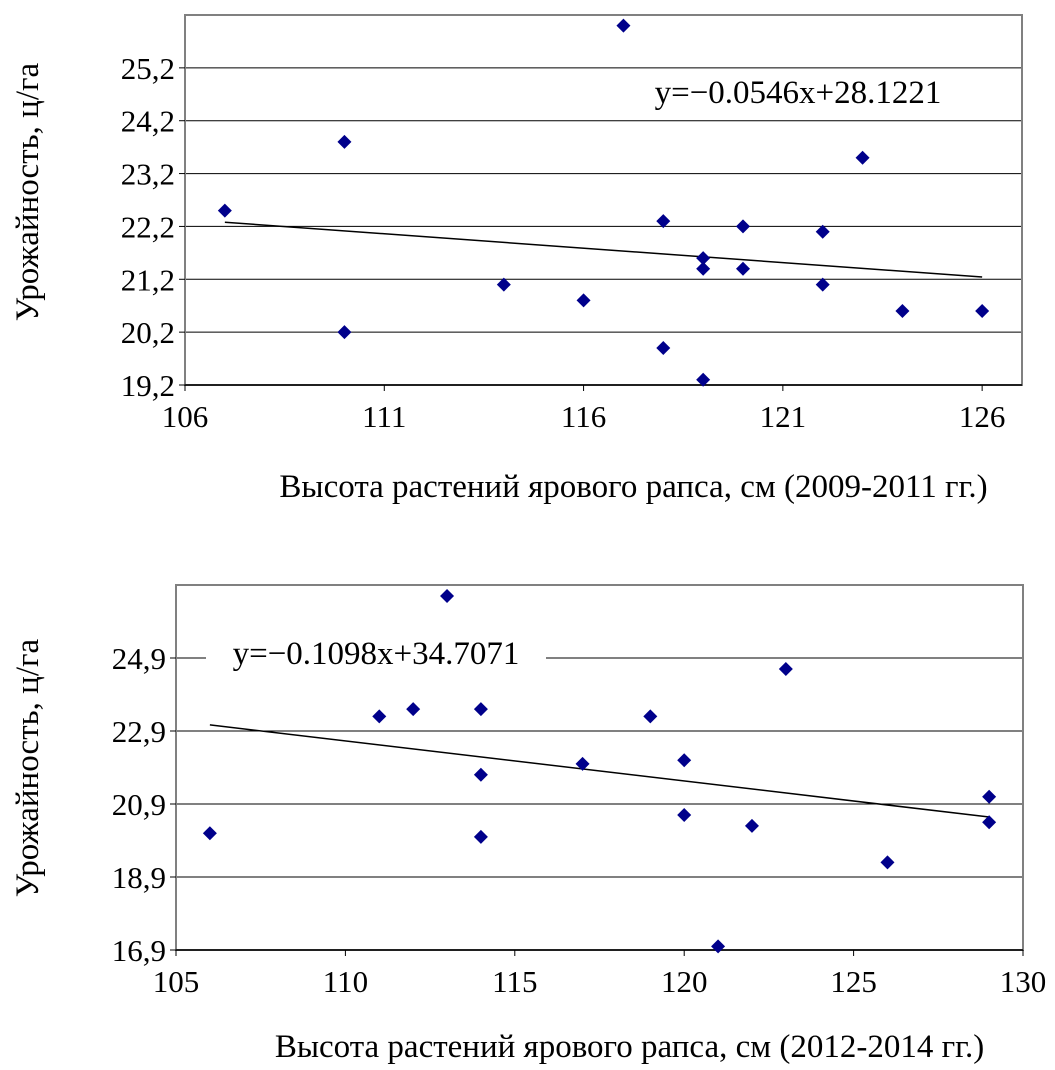 The image size is (1055, 1070). I want to click on x-tick-label: 126, so click(982, 416).